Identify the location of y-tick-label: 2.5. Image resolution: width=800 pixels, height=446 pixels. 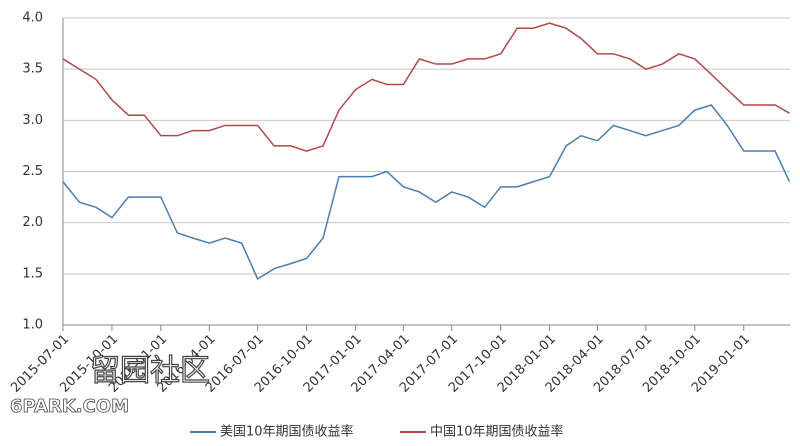
(32, 171).